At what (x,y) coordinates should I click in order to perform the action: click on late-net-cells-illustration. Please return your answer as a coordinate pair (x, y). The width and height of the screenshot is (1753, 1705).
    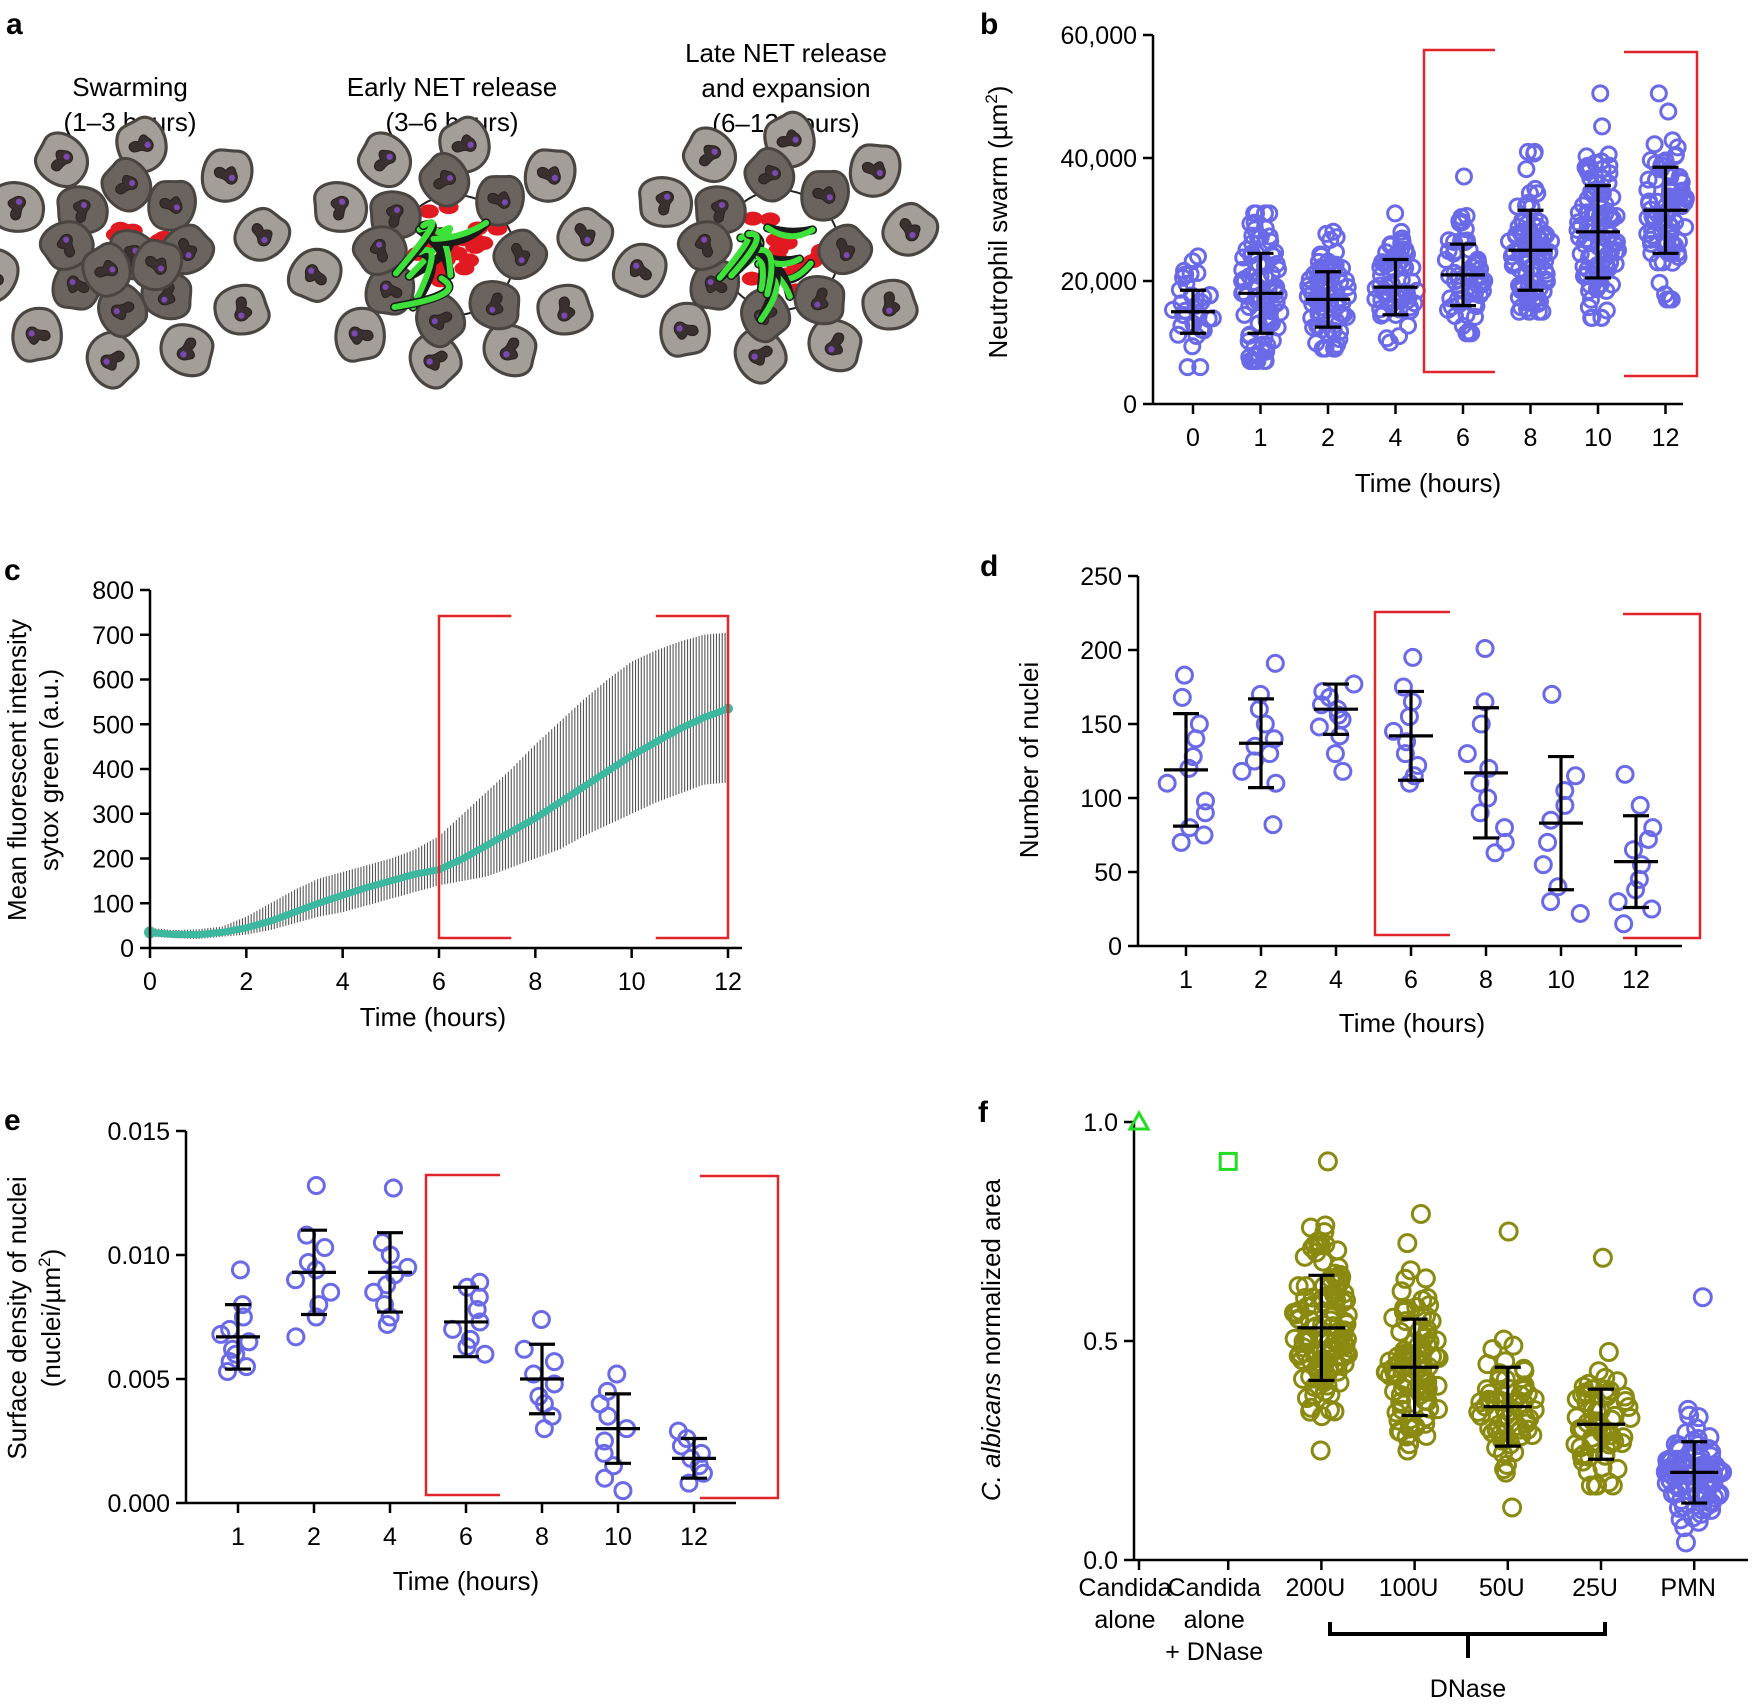
    Looking at the image, I should click on (775, 247).